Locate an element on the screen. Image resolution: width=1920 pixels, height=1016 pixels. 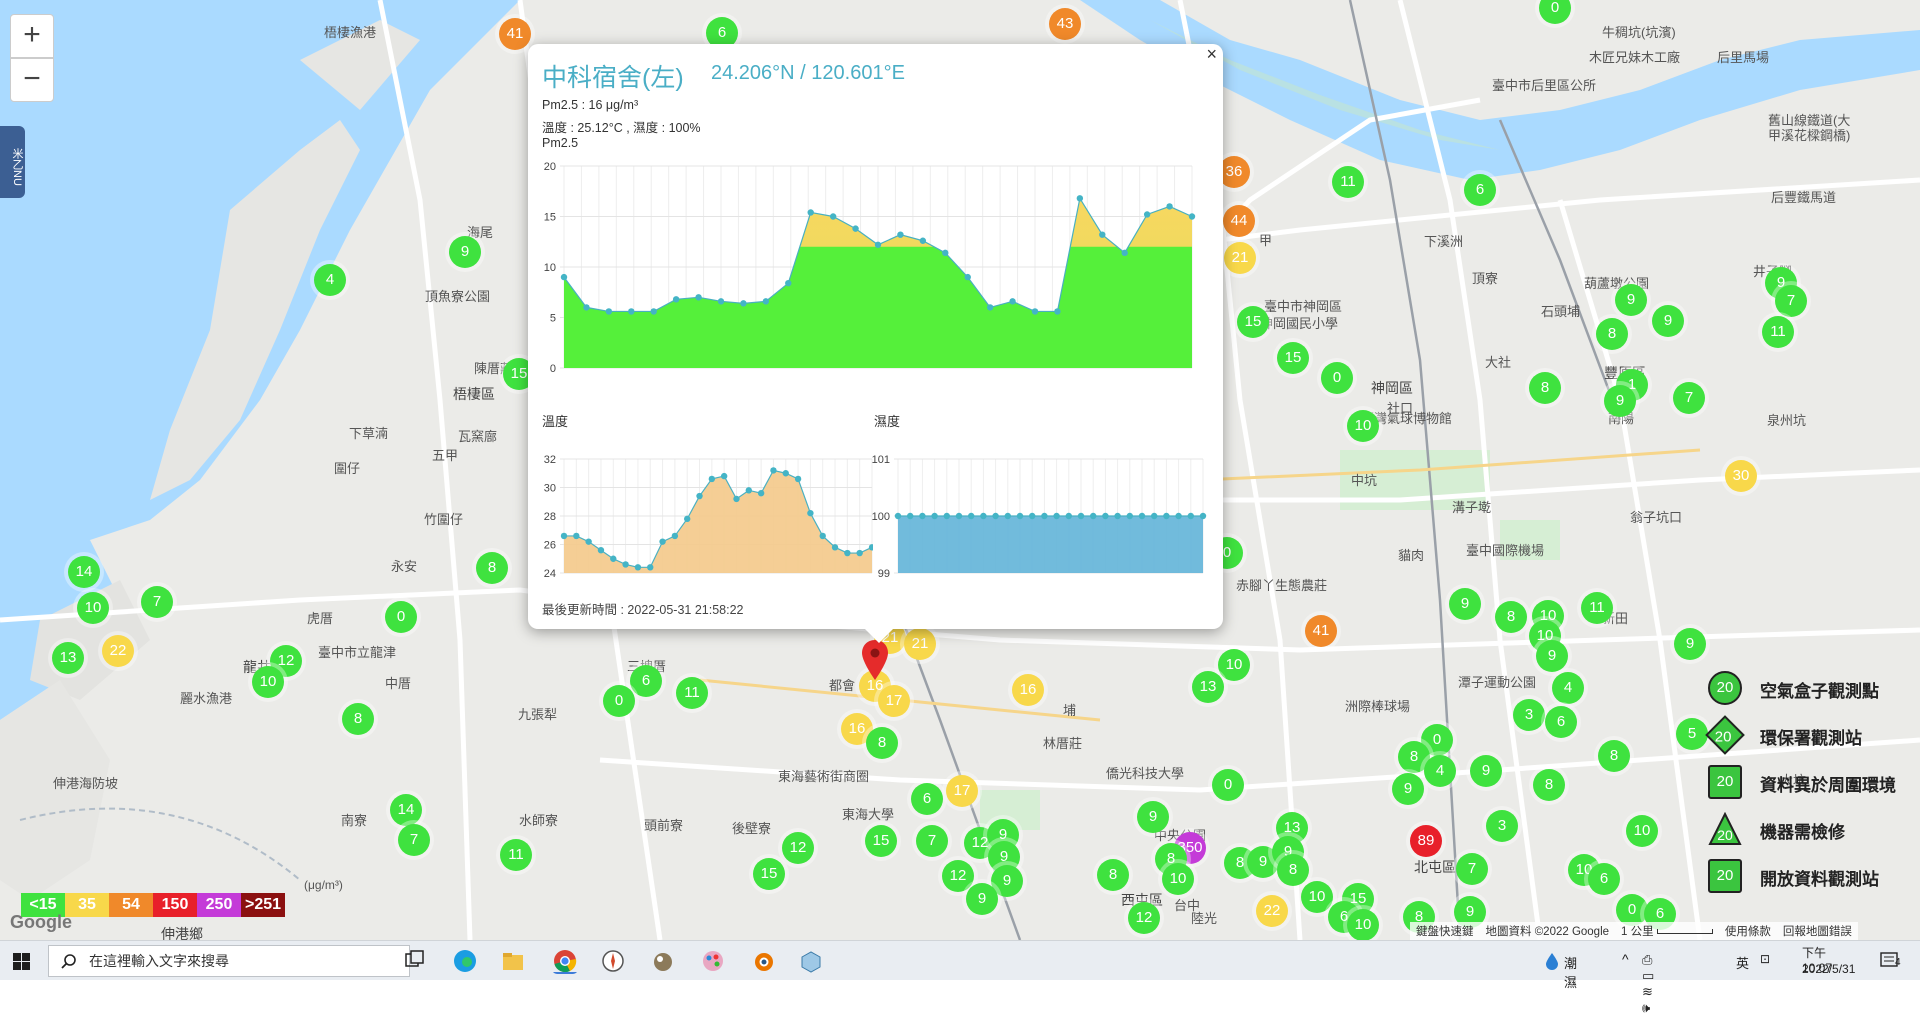
app-gimp-icon is located at coordinates (663, 961).